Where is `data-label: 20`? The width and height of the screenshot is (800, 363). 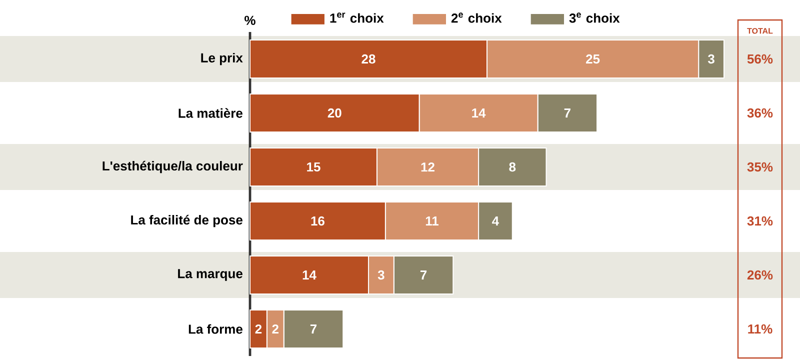
data-label: 20 is located at coordinates (335, 113).